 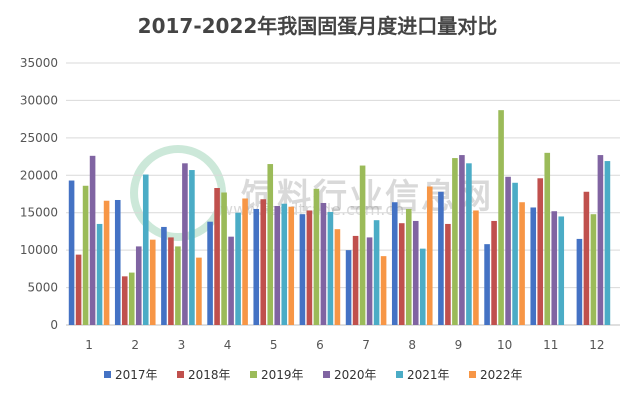 What do you see at coordinates (39, 100) in the screenshot?
I see `y-tick-label: 30000` at bounding box center [39, 100].